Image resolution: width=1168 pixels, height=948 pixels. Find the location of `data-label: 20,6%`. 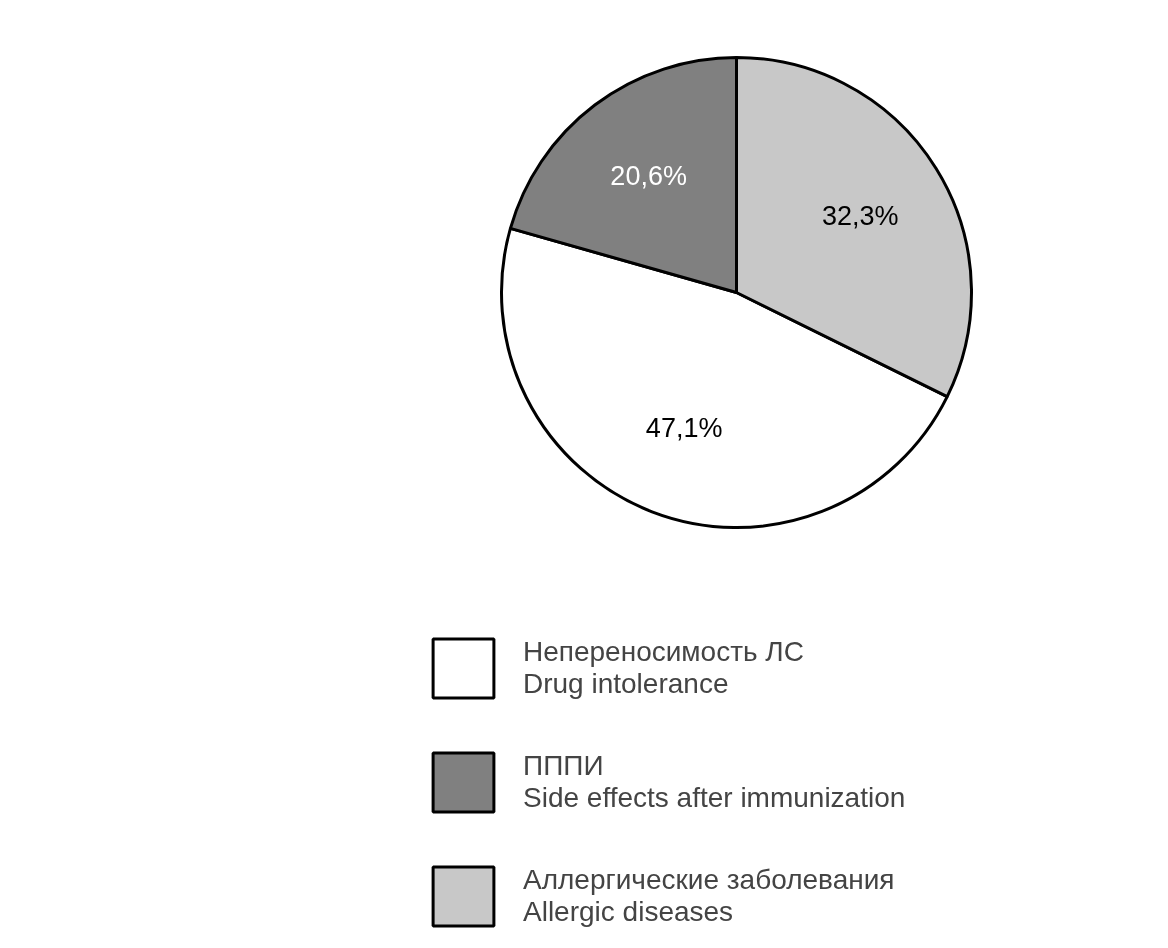

data-label: 20,6% is located at coordinates (648, 176).